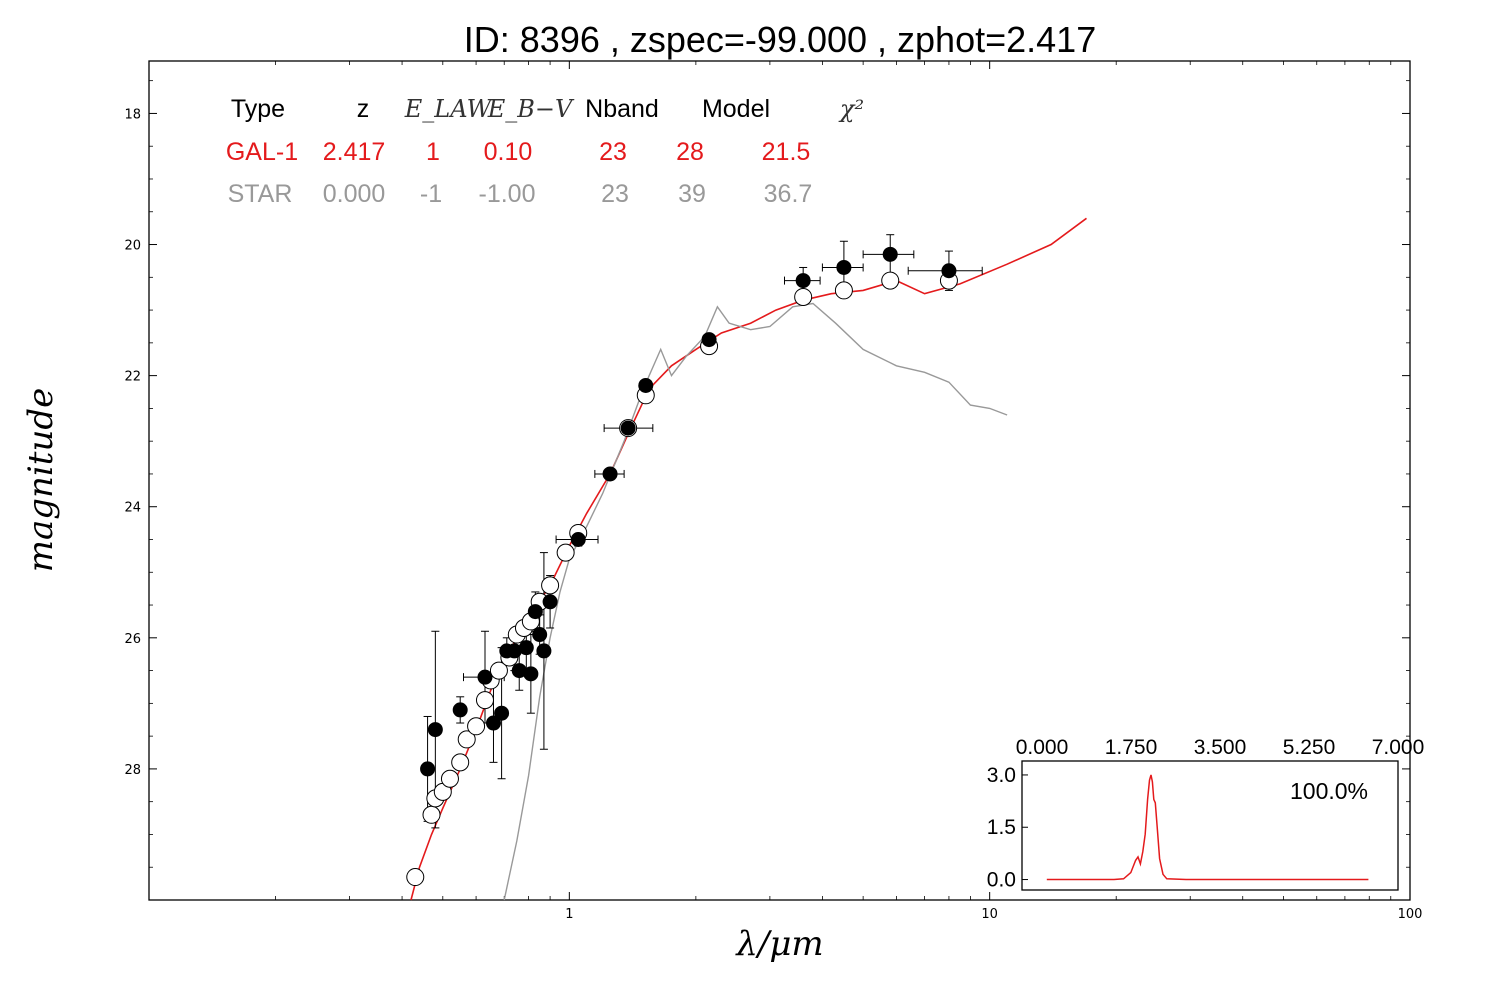  Describe the element at coordinates (1025, 827) in the screenshot. I see `inset-ticks` at that location.